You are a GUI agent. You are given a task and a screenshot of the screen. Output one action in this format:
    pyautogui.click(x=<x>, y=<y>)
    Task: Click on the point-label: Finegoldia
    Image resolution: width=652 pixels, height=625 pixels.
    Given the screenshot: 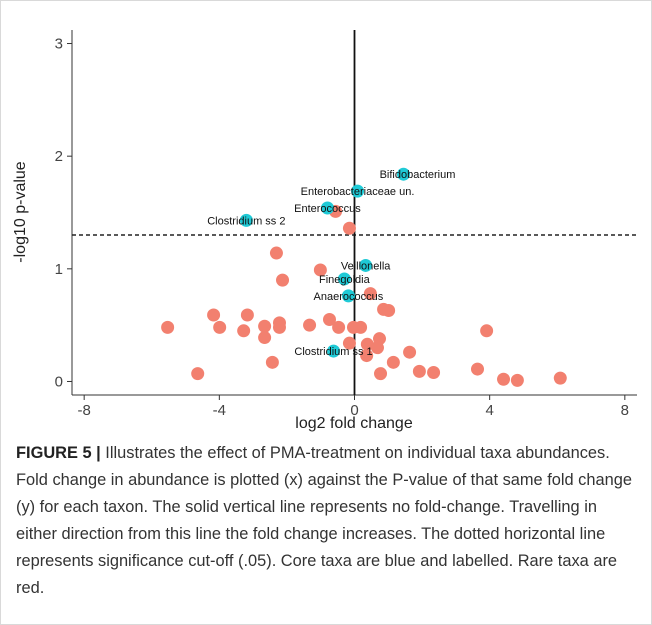 What is the action you would take?
    pyautogui.click(x=345, y=280)
    